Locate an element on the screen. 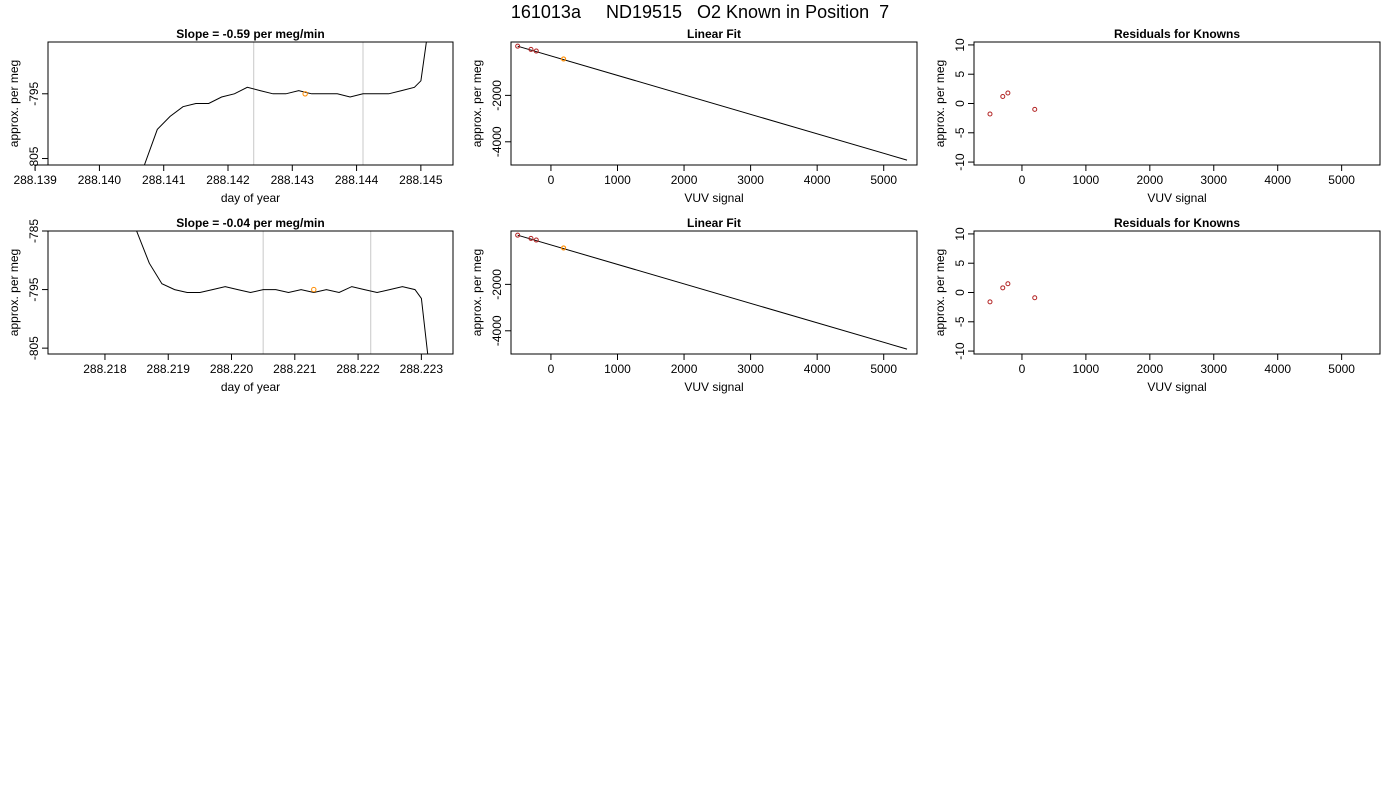 The height and width of the screenshot is (800, 1400). x-tick-label: 288.141 is located at coordinates (164, 180).